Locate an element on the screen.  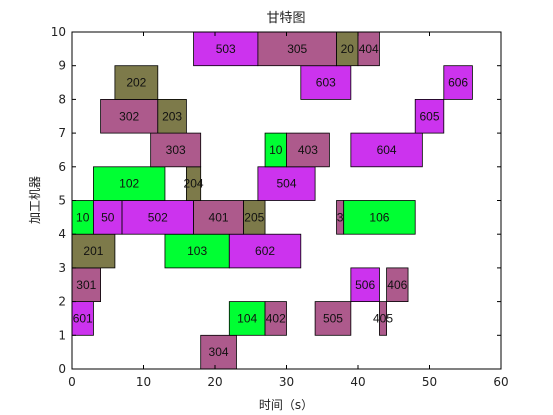
task-label: 202 is located at coordinates (136, 83).